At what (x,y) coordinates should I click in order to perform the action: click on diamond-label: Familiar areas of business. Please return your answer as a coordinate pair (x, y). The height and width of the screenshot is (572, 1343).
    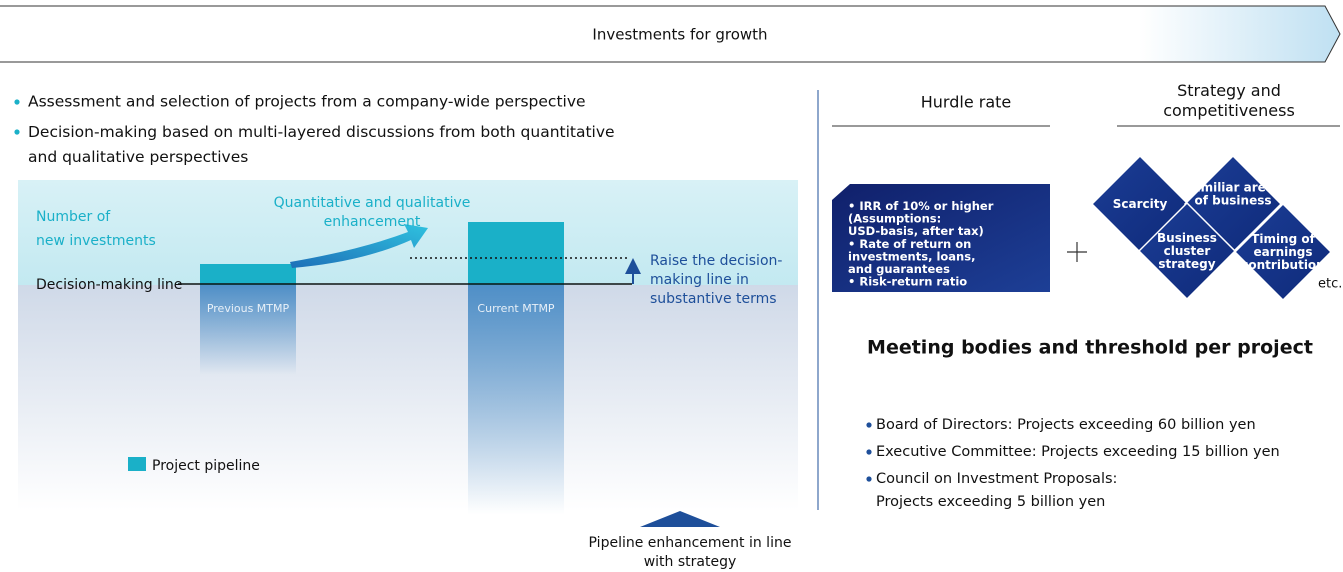
    Looking at the image, I should click on (1233, 193).